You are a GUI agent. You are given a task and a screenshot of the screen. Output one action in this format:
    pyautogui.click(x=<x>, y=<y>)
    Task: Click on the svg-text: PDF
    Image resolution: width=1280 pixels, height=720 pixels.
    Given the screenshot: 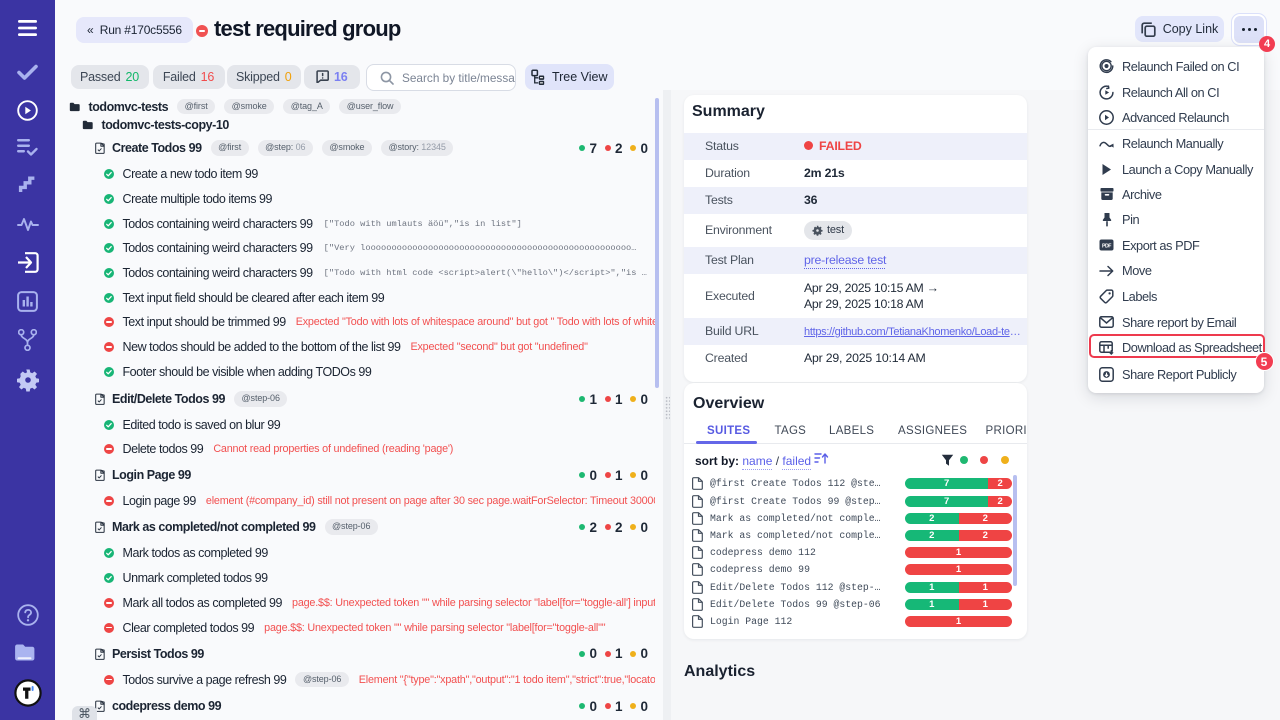 What is the action you would take?
    pyautogui.click(x=1106, y=247)
    